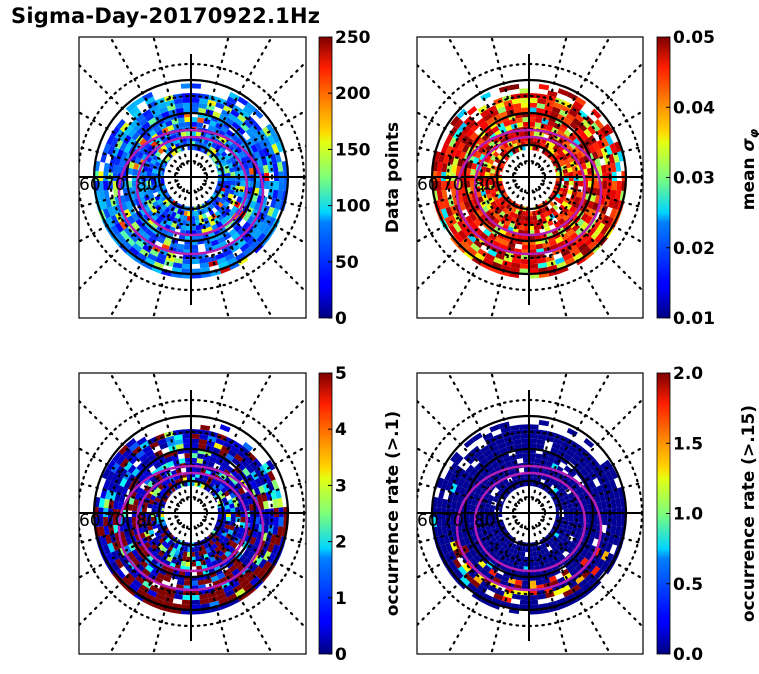 This screenshot has height=674, width=759. What do you see at coordinates (694, 108) in the screenshot?
I see `colorbar-tick-label: 0.04` at bounding box center [694, 108].